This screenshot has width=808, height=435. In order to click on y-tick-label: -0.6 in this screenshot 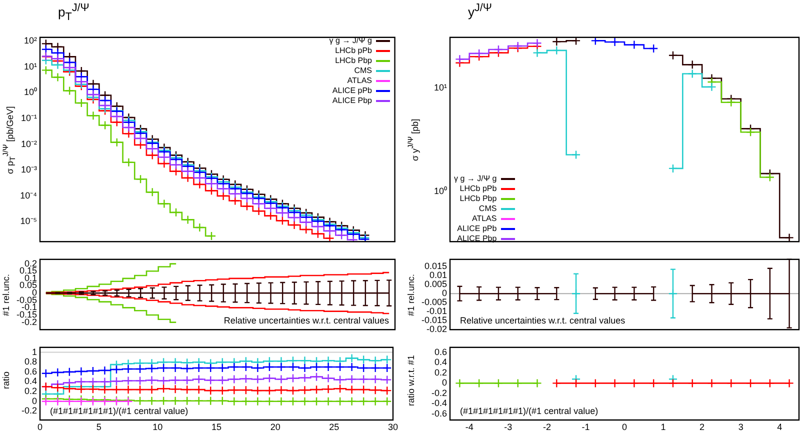, I will do `click(439, 413)`.